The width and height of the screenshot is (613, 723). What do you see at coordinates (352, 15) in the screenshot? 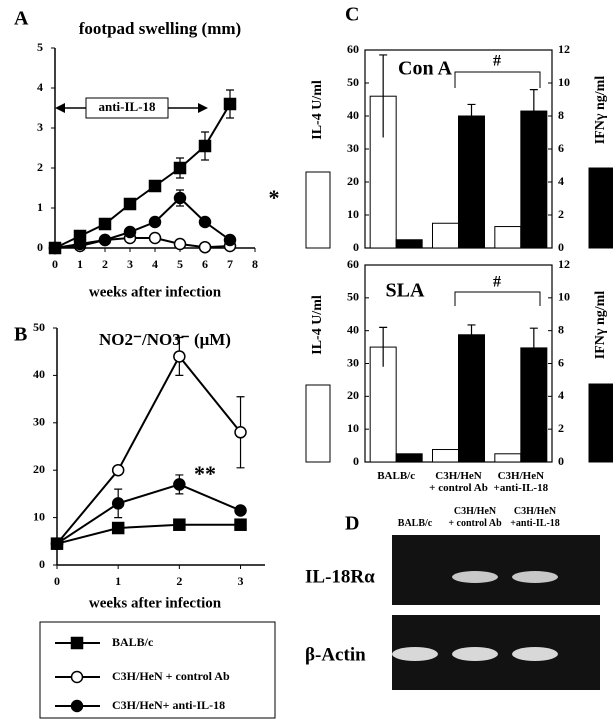
I see `panel-letter: C` at bounding box center [352, 15].